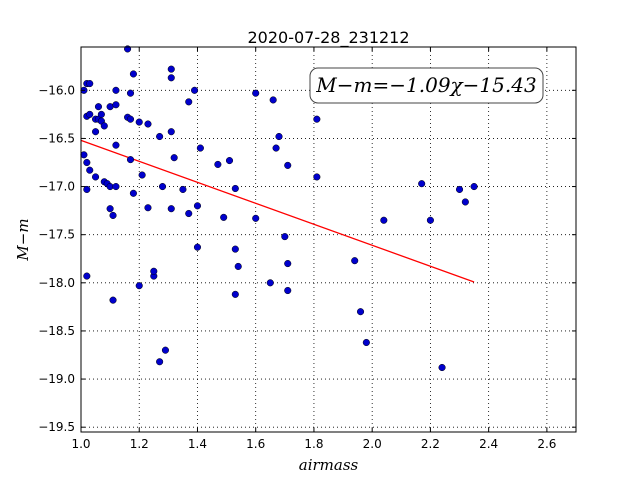 This screenshot has width=640, height=480. I want to click on x-tick-label: 2.6, so click(546, 444).